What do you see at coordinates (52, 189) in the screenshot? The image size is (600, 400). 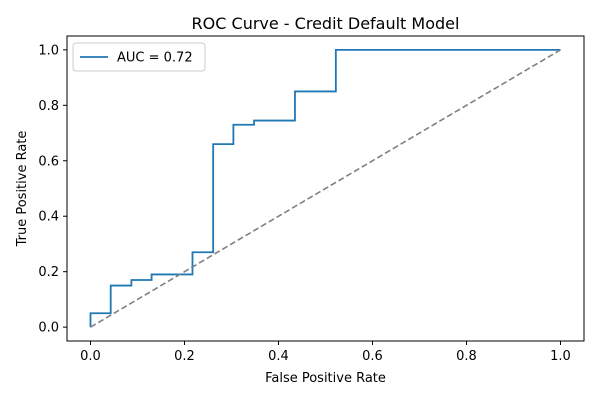 I see `y-axis-ticks: 0.0 0.2 0.4 0.6 0.8 1.0` at bounding box center [52, 189].